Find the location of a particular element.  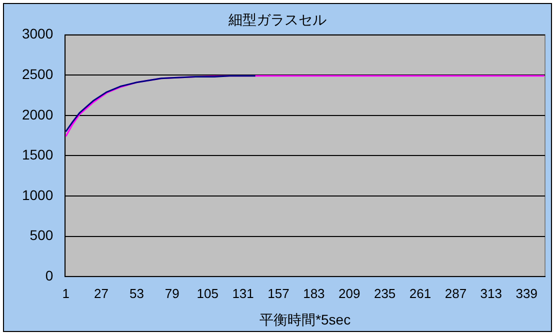

x-tick-label: 105 is located at coordinates (207, 293).